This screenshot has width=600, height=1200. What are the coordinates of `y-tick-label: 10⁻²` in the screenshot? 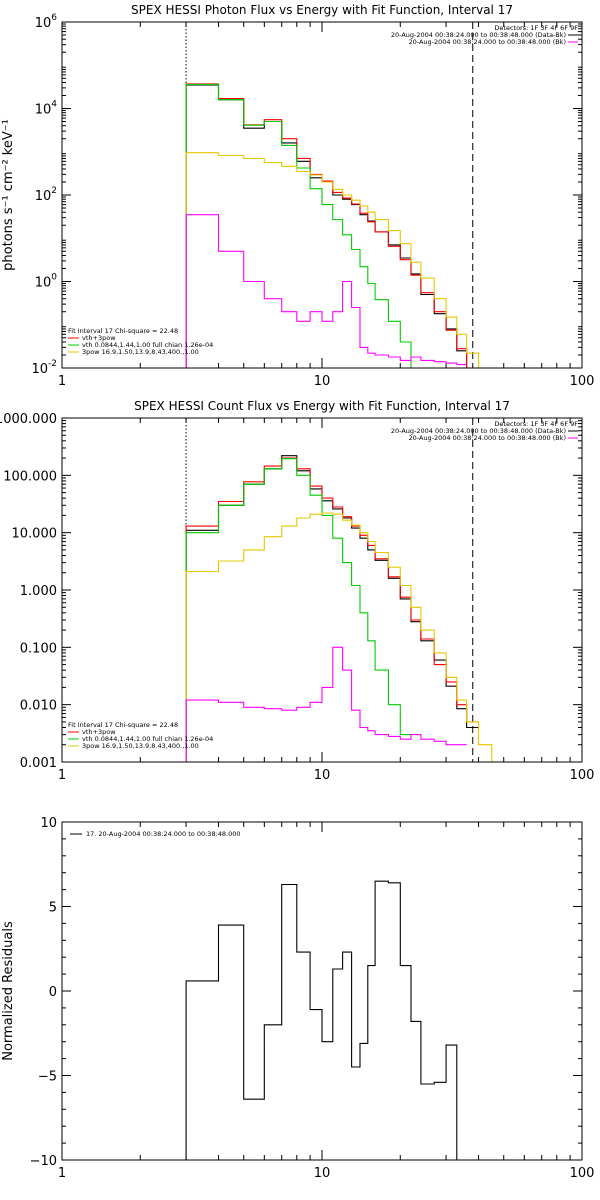 It's located at (44, 368).